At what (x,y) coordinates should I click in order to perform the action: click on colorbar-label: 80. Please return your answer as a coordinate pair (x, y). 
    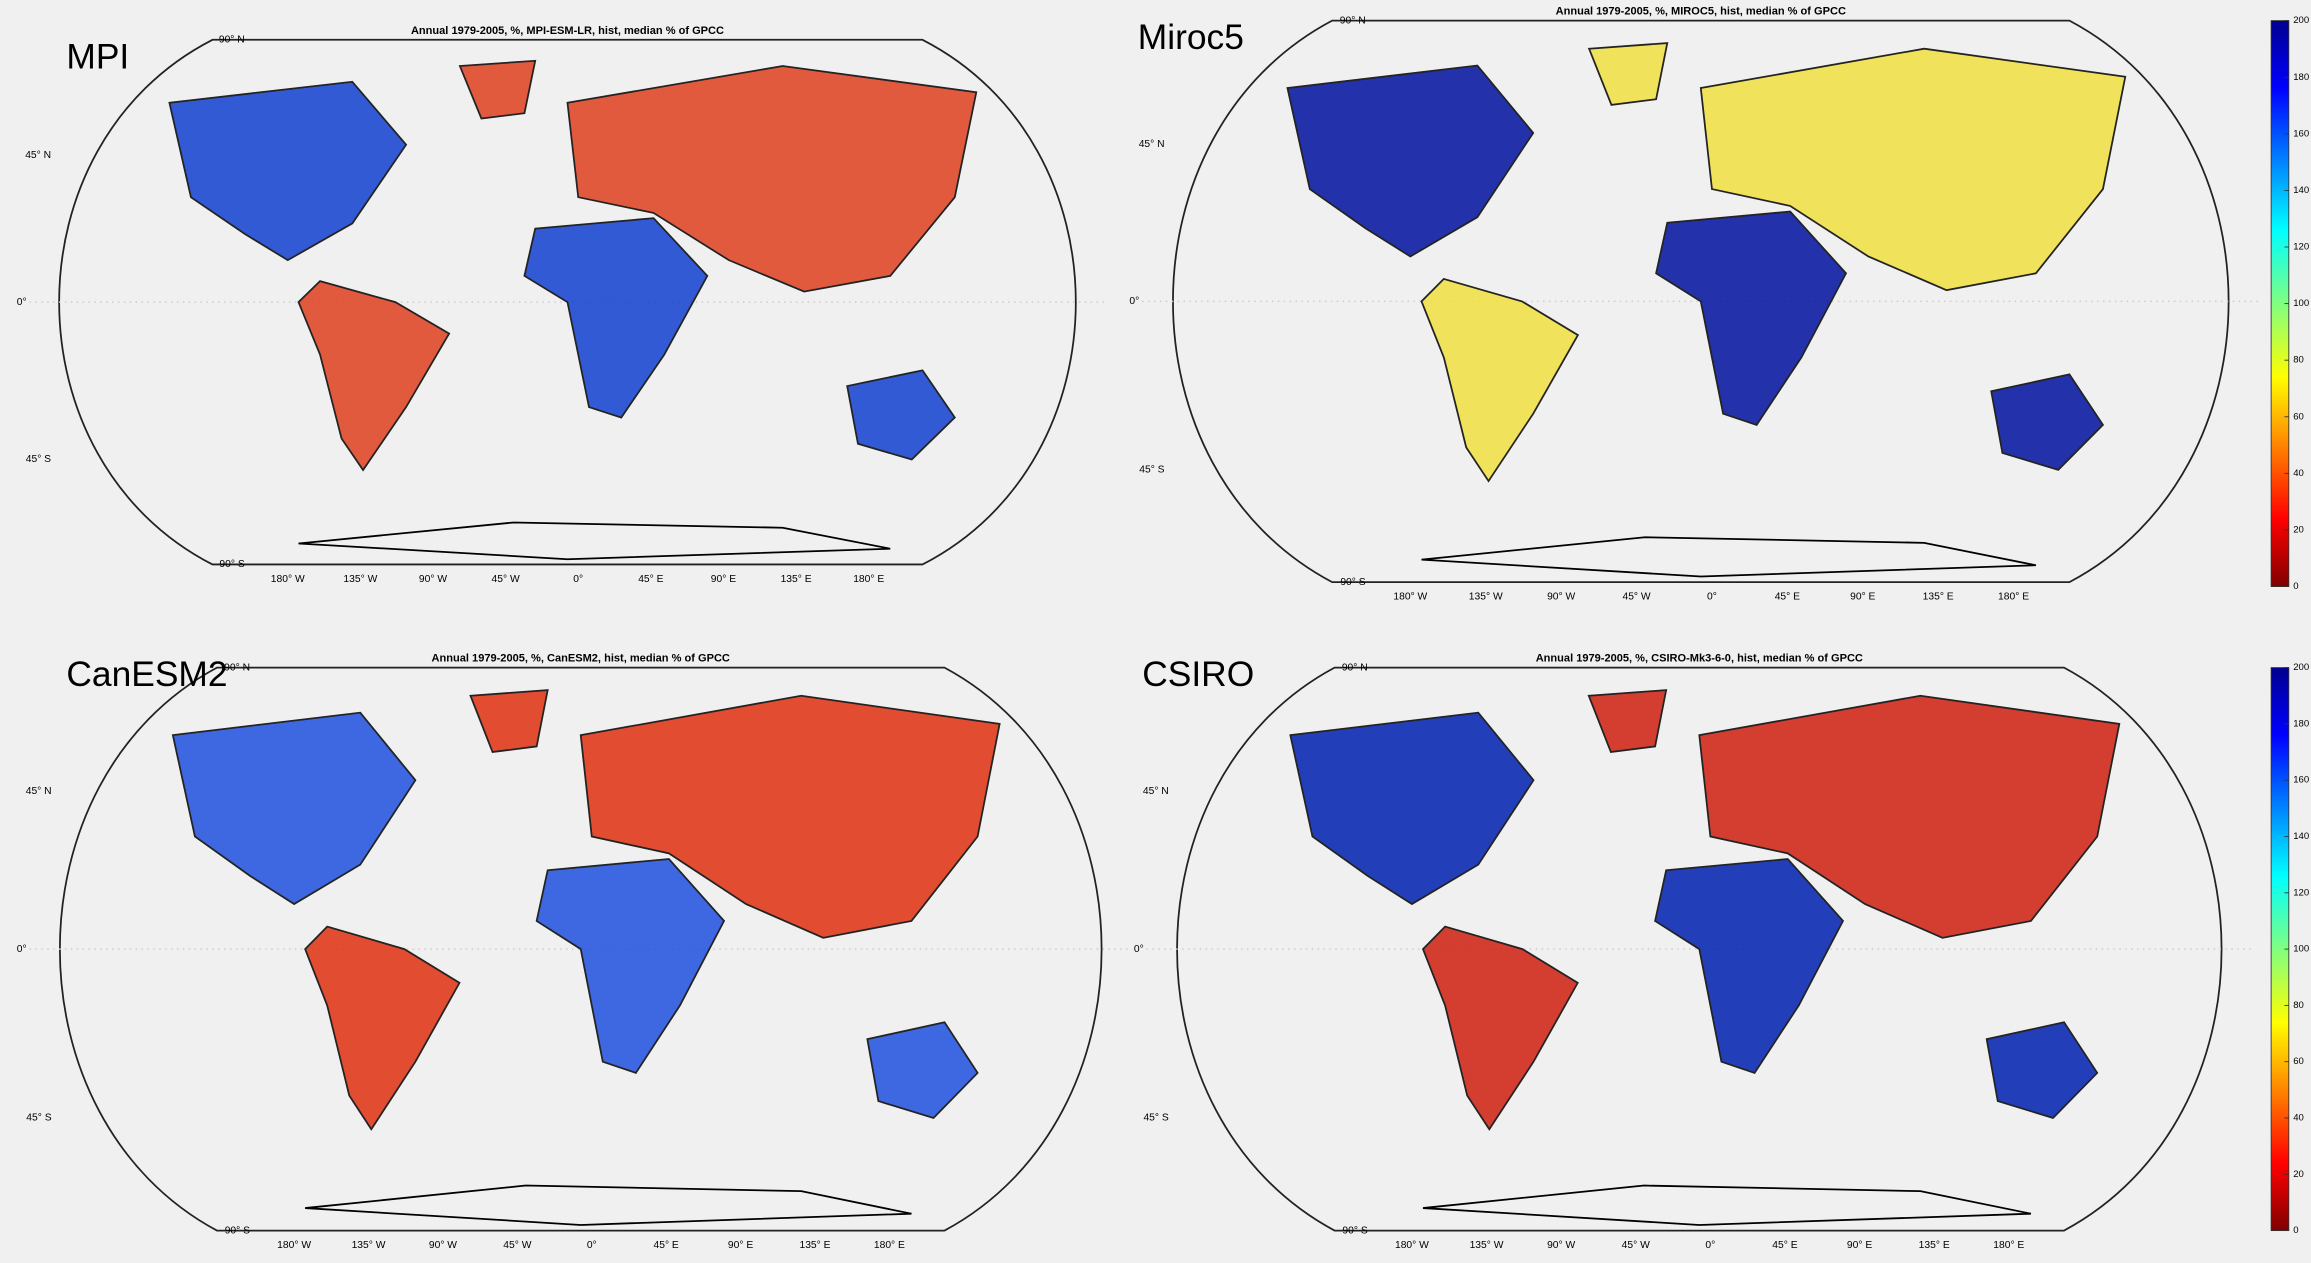
    Looking at the image, I should click on (2298, 1005).